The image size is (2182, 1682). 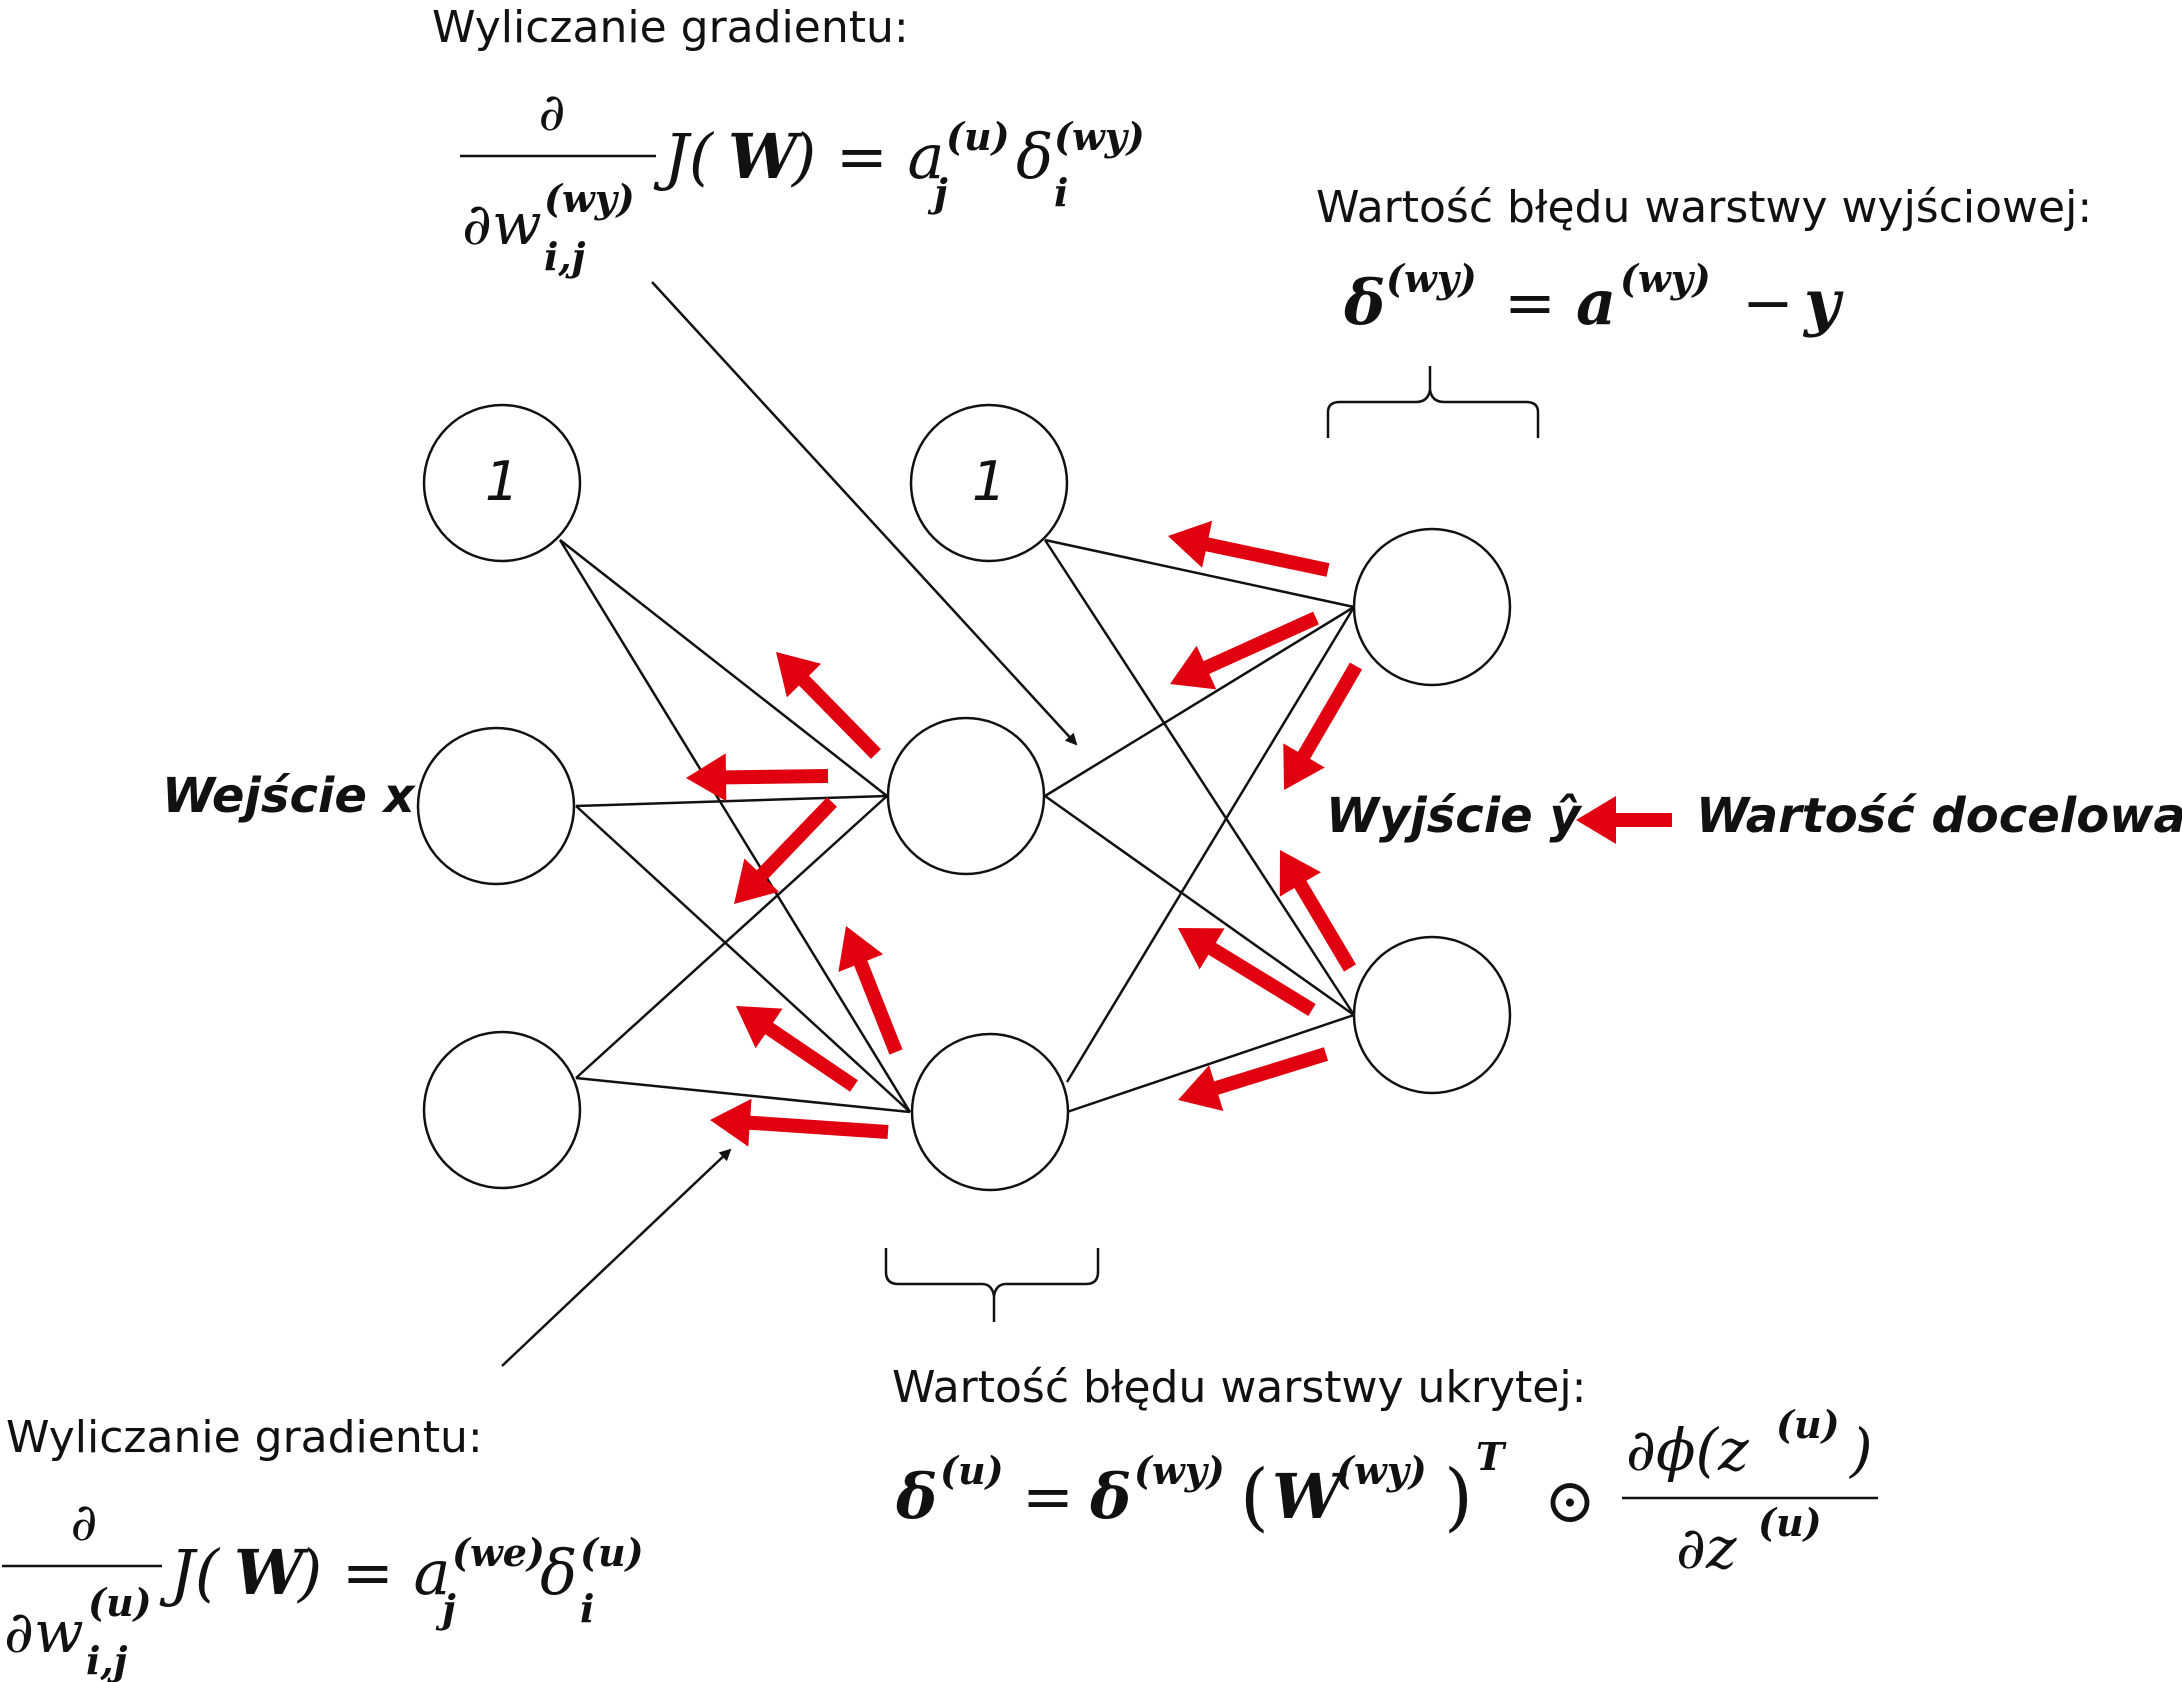 What do you see at coordinates (1491, 1456) in the screenshot?
I see `hidden-error-T: T` at bounding box center [1491, 1456].